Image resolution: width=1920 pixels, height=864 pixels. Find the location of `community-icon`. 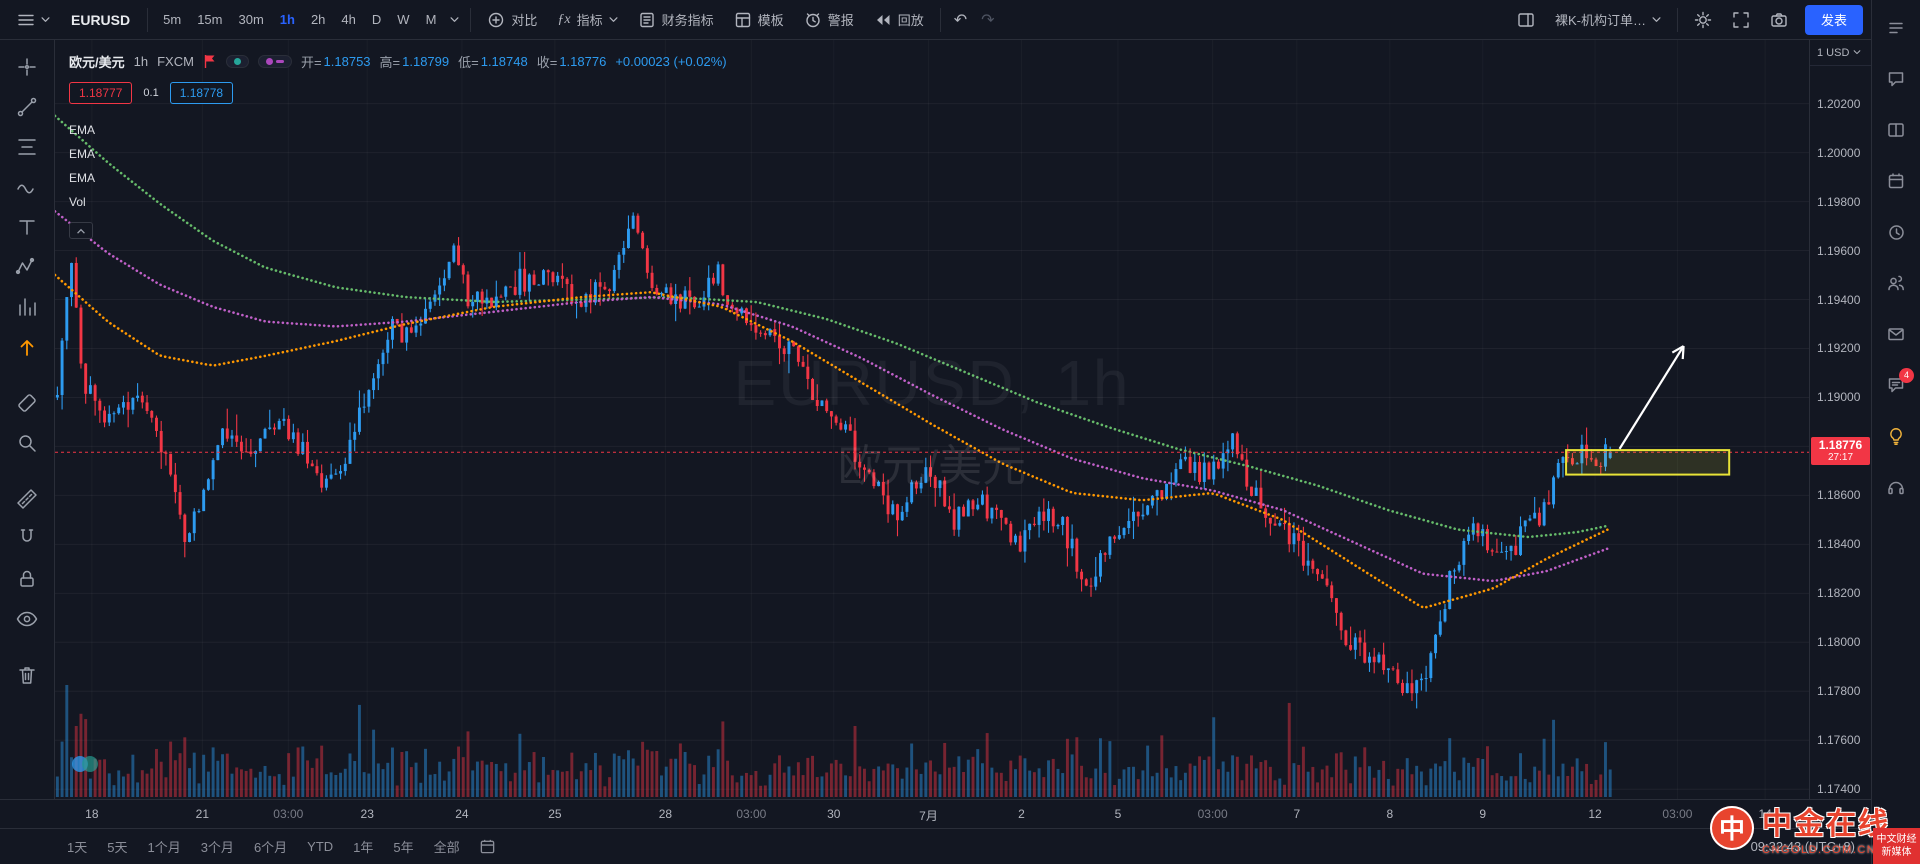

community-icon is located at coordinates (1896, 283).